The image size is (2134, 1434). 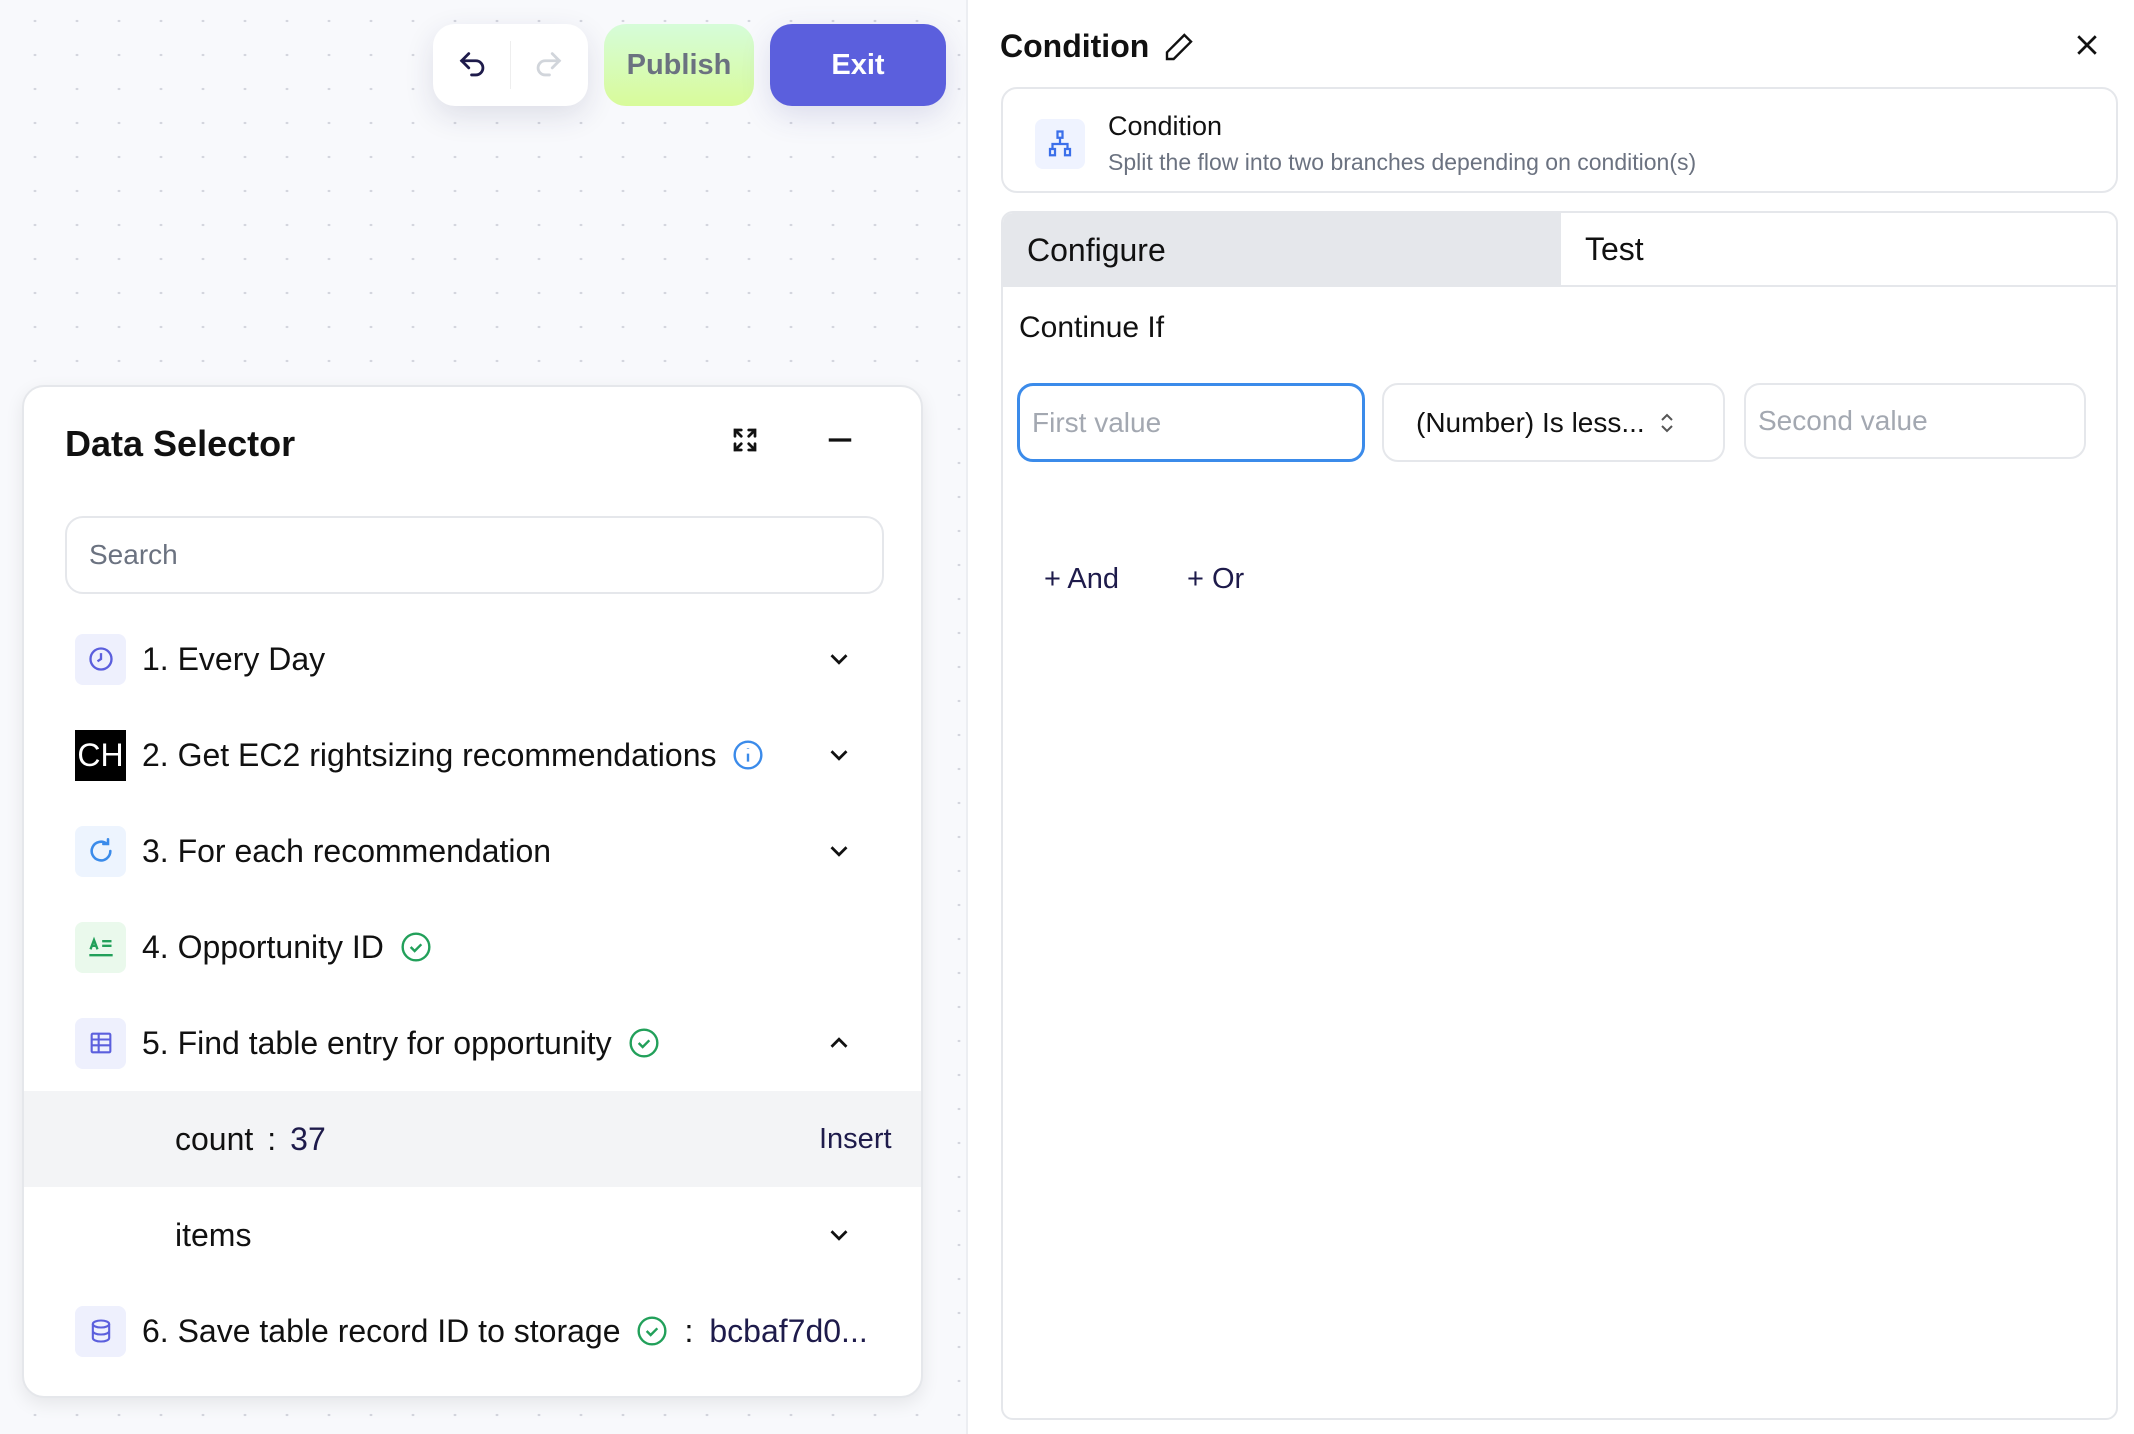 I want to click on minimize-button, so click(x=840, y=442).